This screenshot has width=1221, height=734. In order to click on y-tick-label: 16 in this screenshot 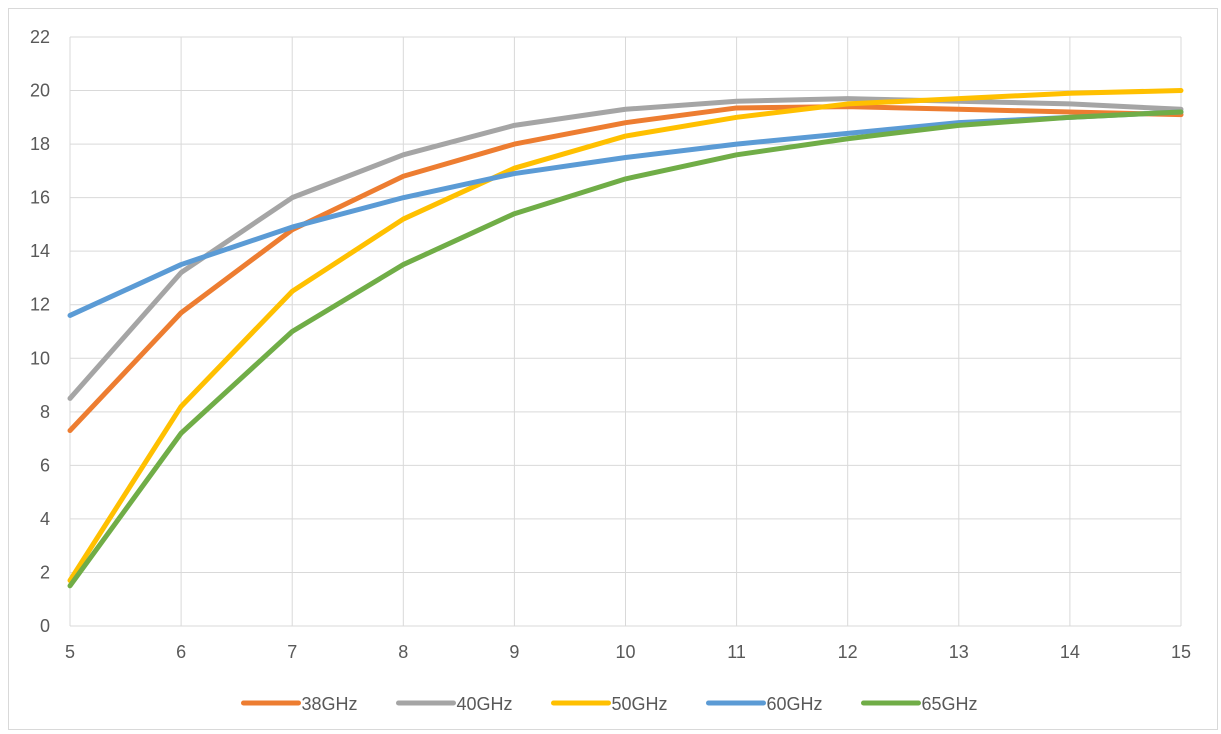, I will do `click(40, 198)`.